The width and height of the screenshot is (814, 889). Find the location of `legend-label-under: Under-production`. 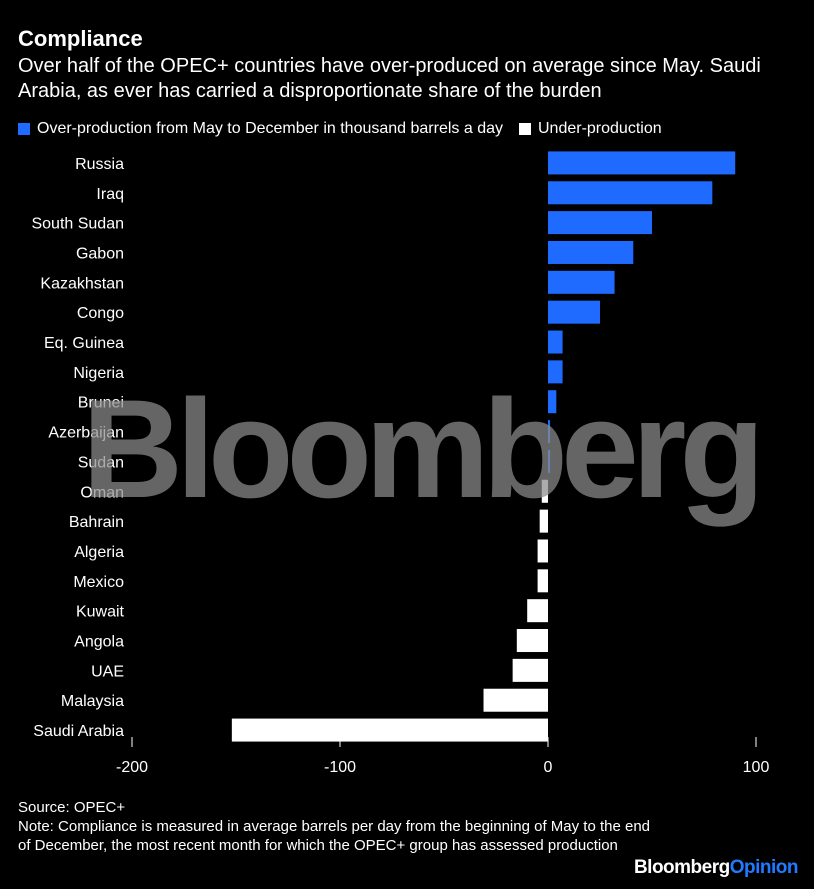

legend-label-under: Under-production is located at coordinates (600, 128).